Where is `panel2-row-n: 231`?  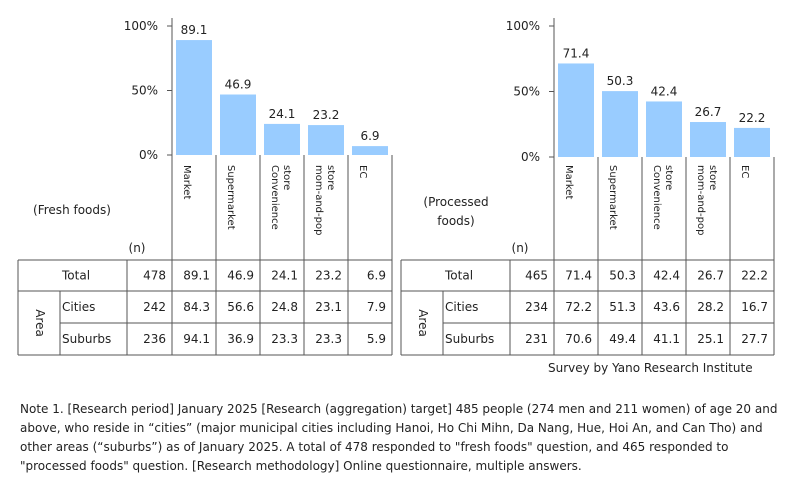
panel2-row-n: 231 is located at coordinates (536, 339).